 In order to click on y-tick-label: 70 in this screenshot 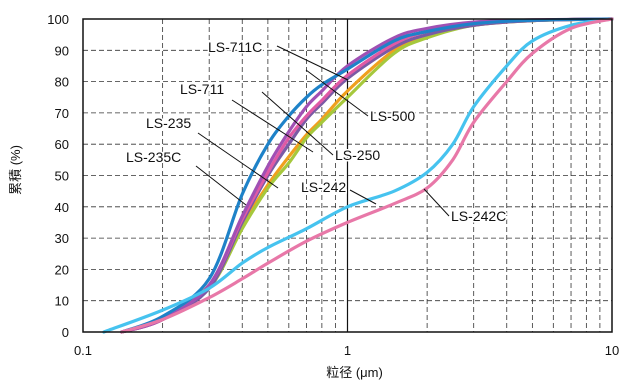, I will do `click(62, 113)`.